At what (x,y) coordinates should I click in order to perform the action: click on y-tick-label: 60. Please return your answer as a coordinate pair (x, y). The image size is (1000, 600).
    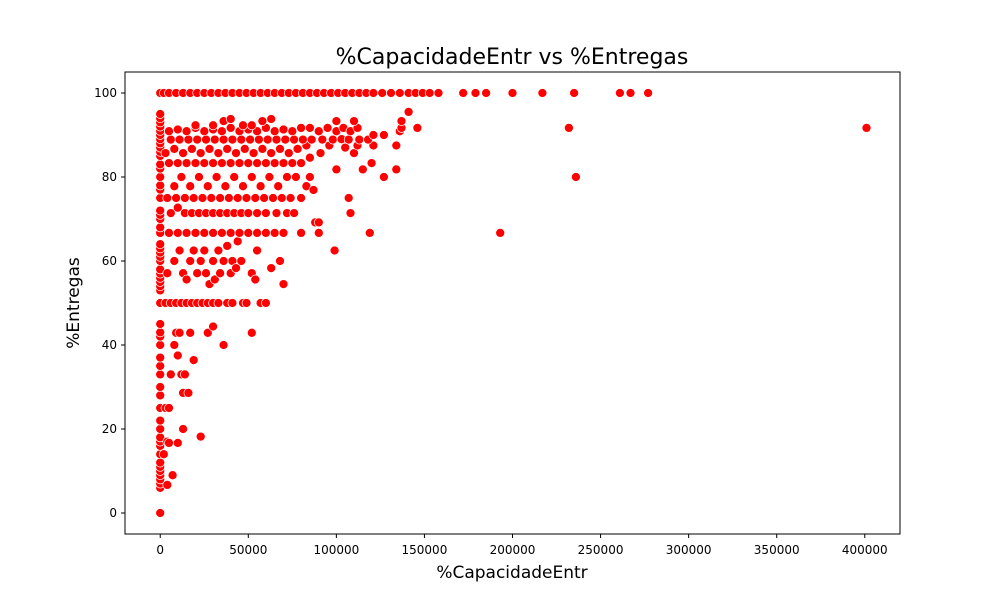
    Looking at the image, I should click on (109, 261).